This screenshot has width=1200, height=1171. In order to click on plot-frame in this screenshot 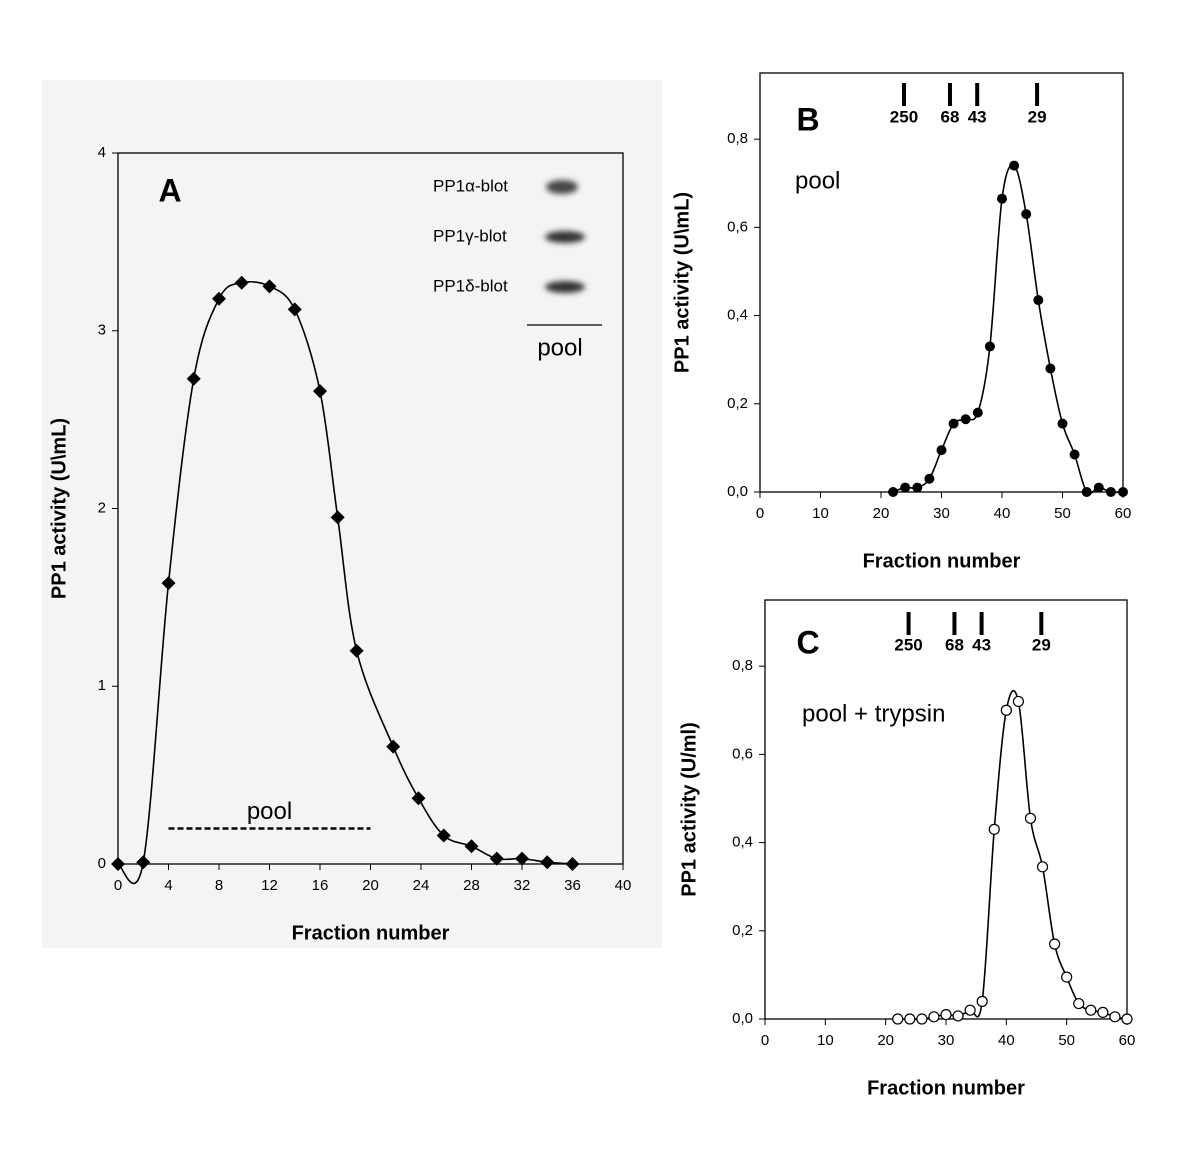, I will do `click(946, 809)`.